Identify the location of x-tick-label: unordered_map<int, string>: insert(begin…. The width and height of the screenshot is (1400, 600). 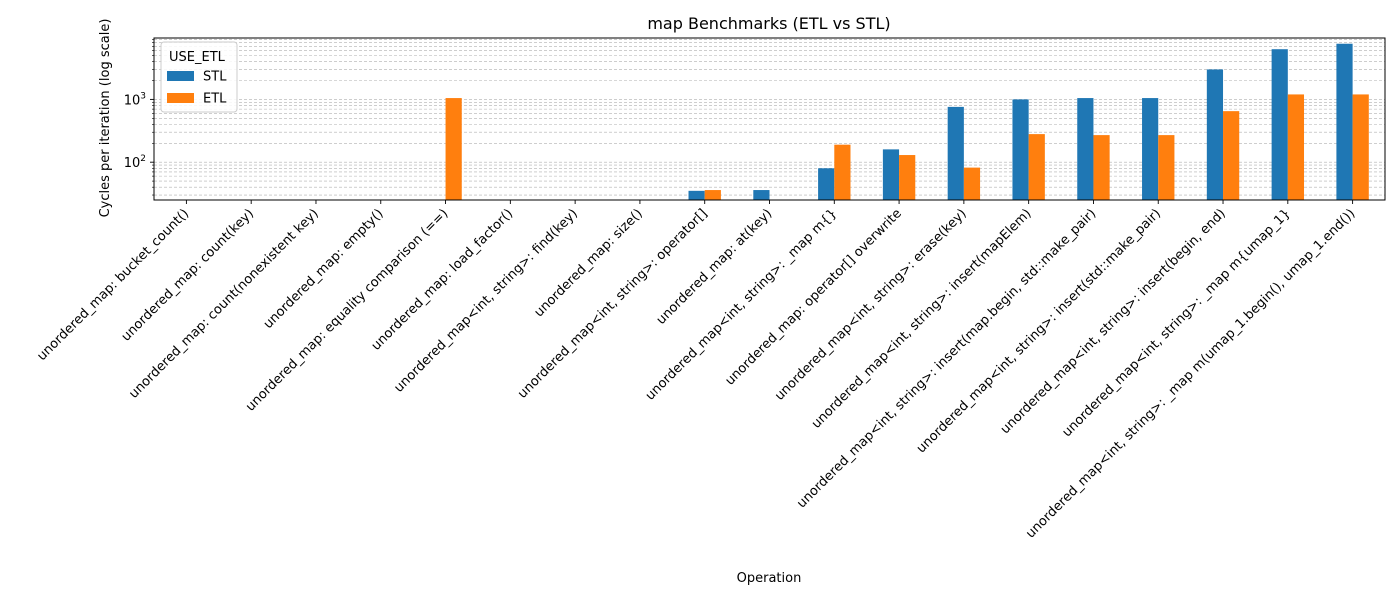
(1113, 321).